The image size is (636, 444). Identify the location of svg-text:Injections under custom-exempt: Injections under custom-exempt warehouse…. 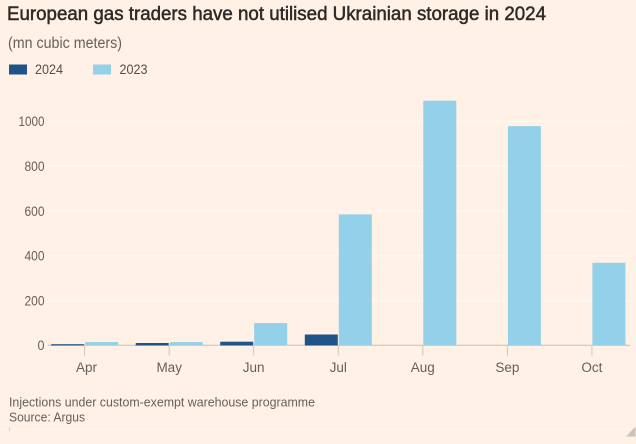
(162, 403).